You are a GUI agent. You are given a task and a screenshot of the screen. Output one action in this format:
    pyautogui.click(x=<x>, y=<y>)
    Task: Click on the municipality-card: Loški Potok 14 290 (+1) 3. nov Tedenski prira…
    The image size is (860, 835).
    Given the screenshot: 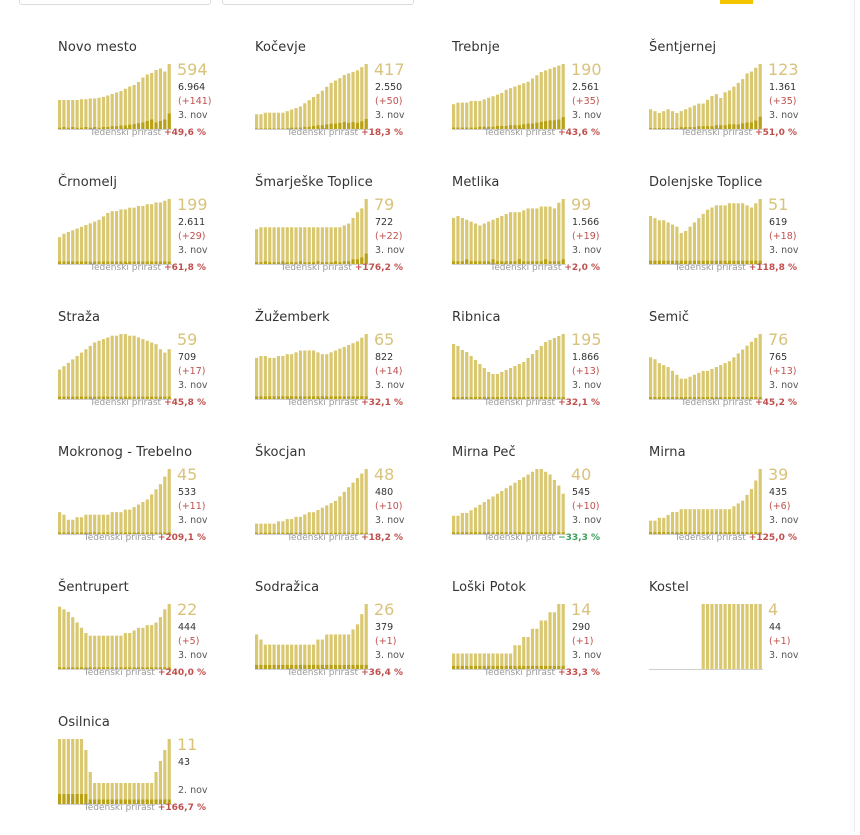 What is the action you would take?
    pyautogui.click(x=537, y=640)
    